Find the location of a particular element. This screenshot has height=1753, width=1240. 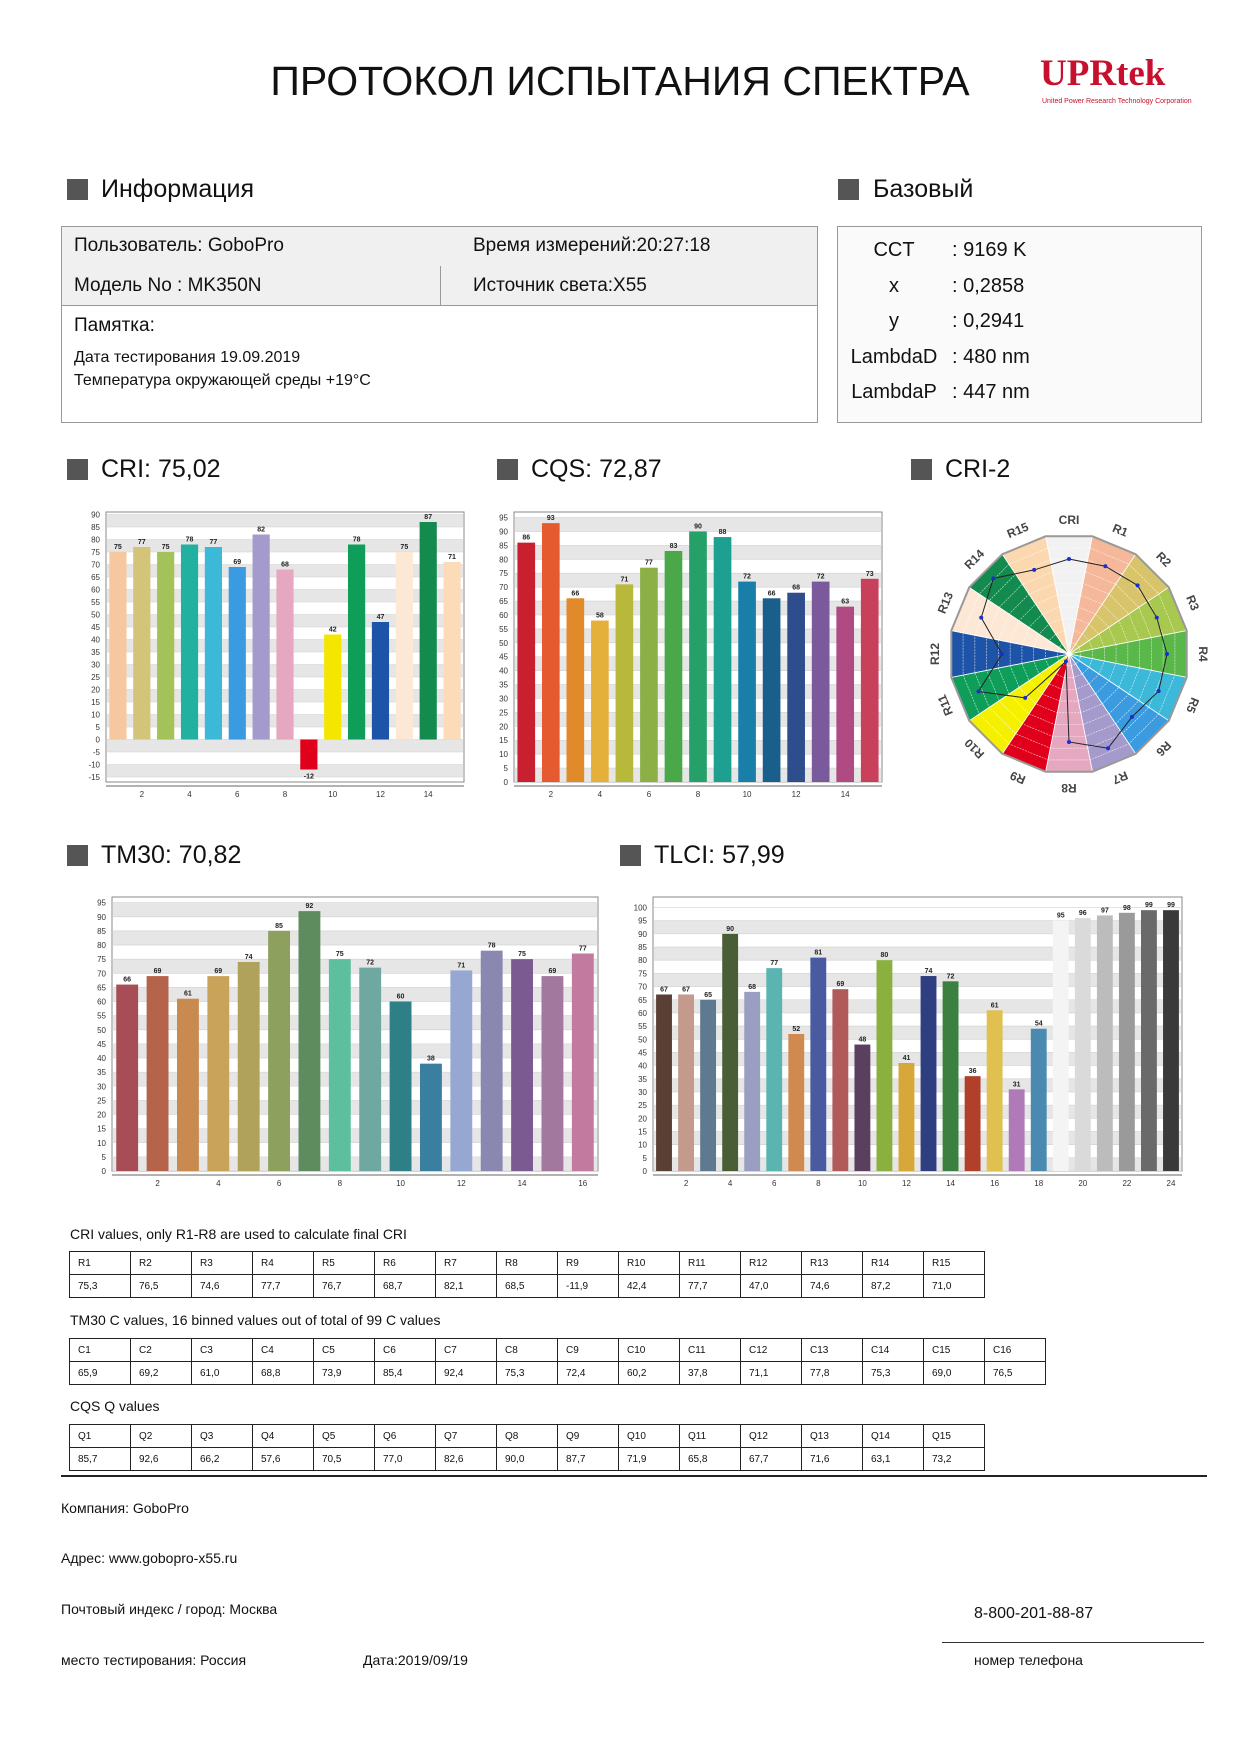

y-tick-label: 30 is located at coordinates (101, 1086).